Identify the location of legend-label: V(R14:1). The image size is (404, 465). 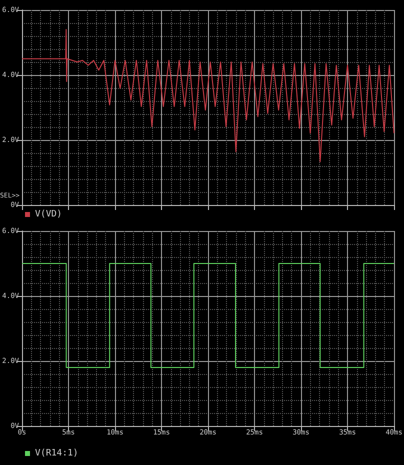
(56, 453).